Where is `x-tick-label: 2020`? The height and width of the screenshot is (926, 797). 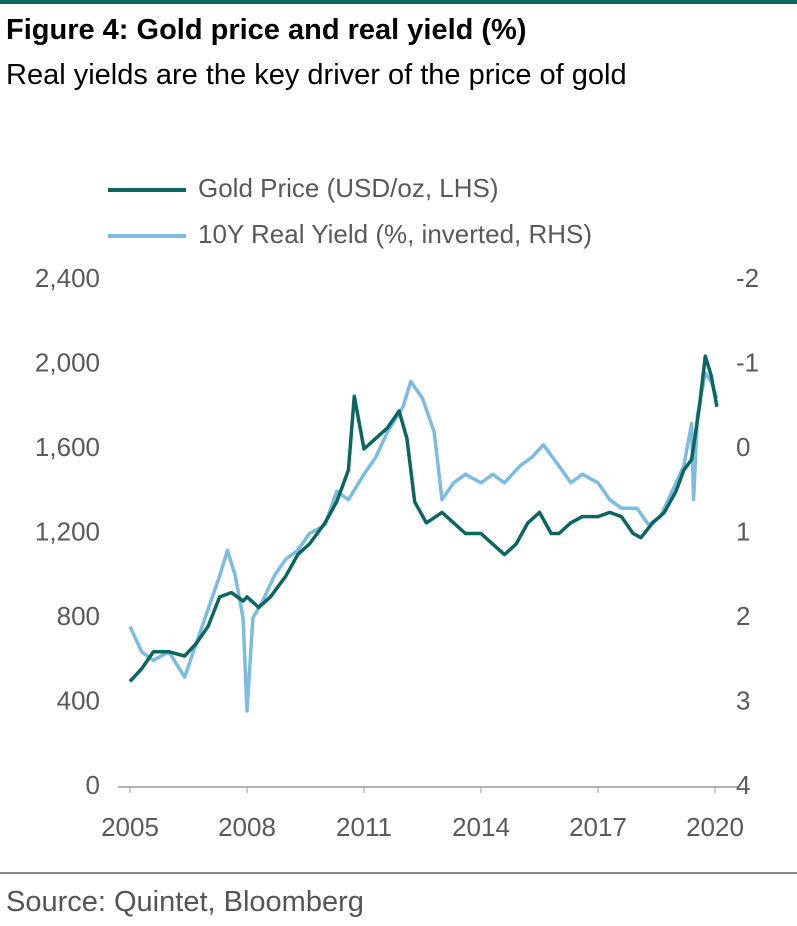
x-tick-label: 2020 is located at coordinates (715, 827).